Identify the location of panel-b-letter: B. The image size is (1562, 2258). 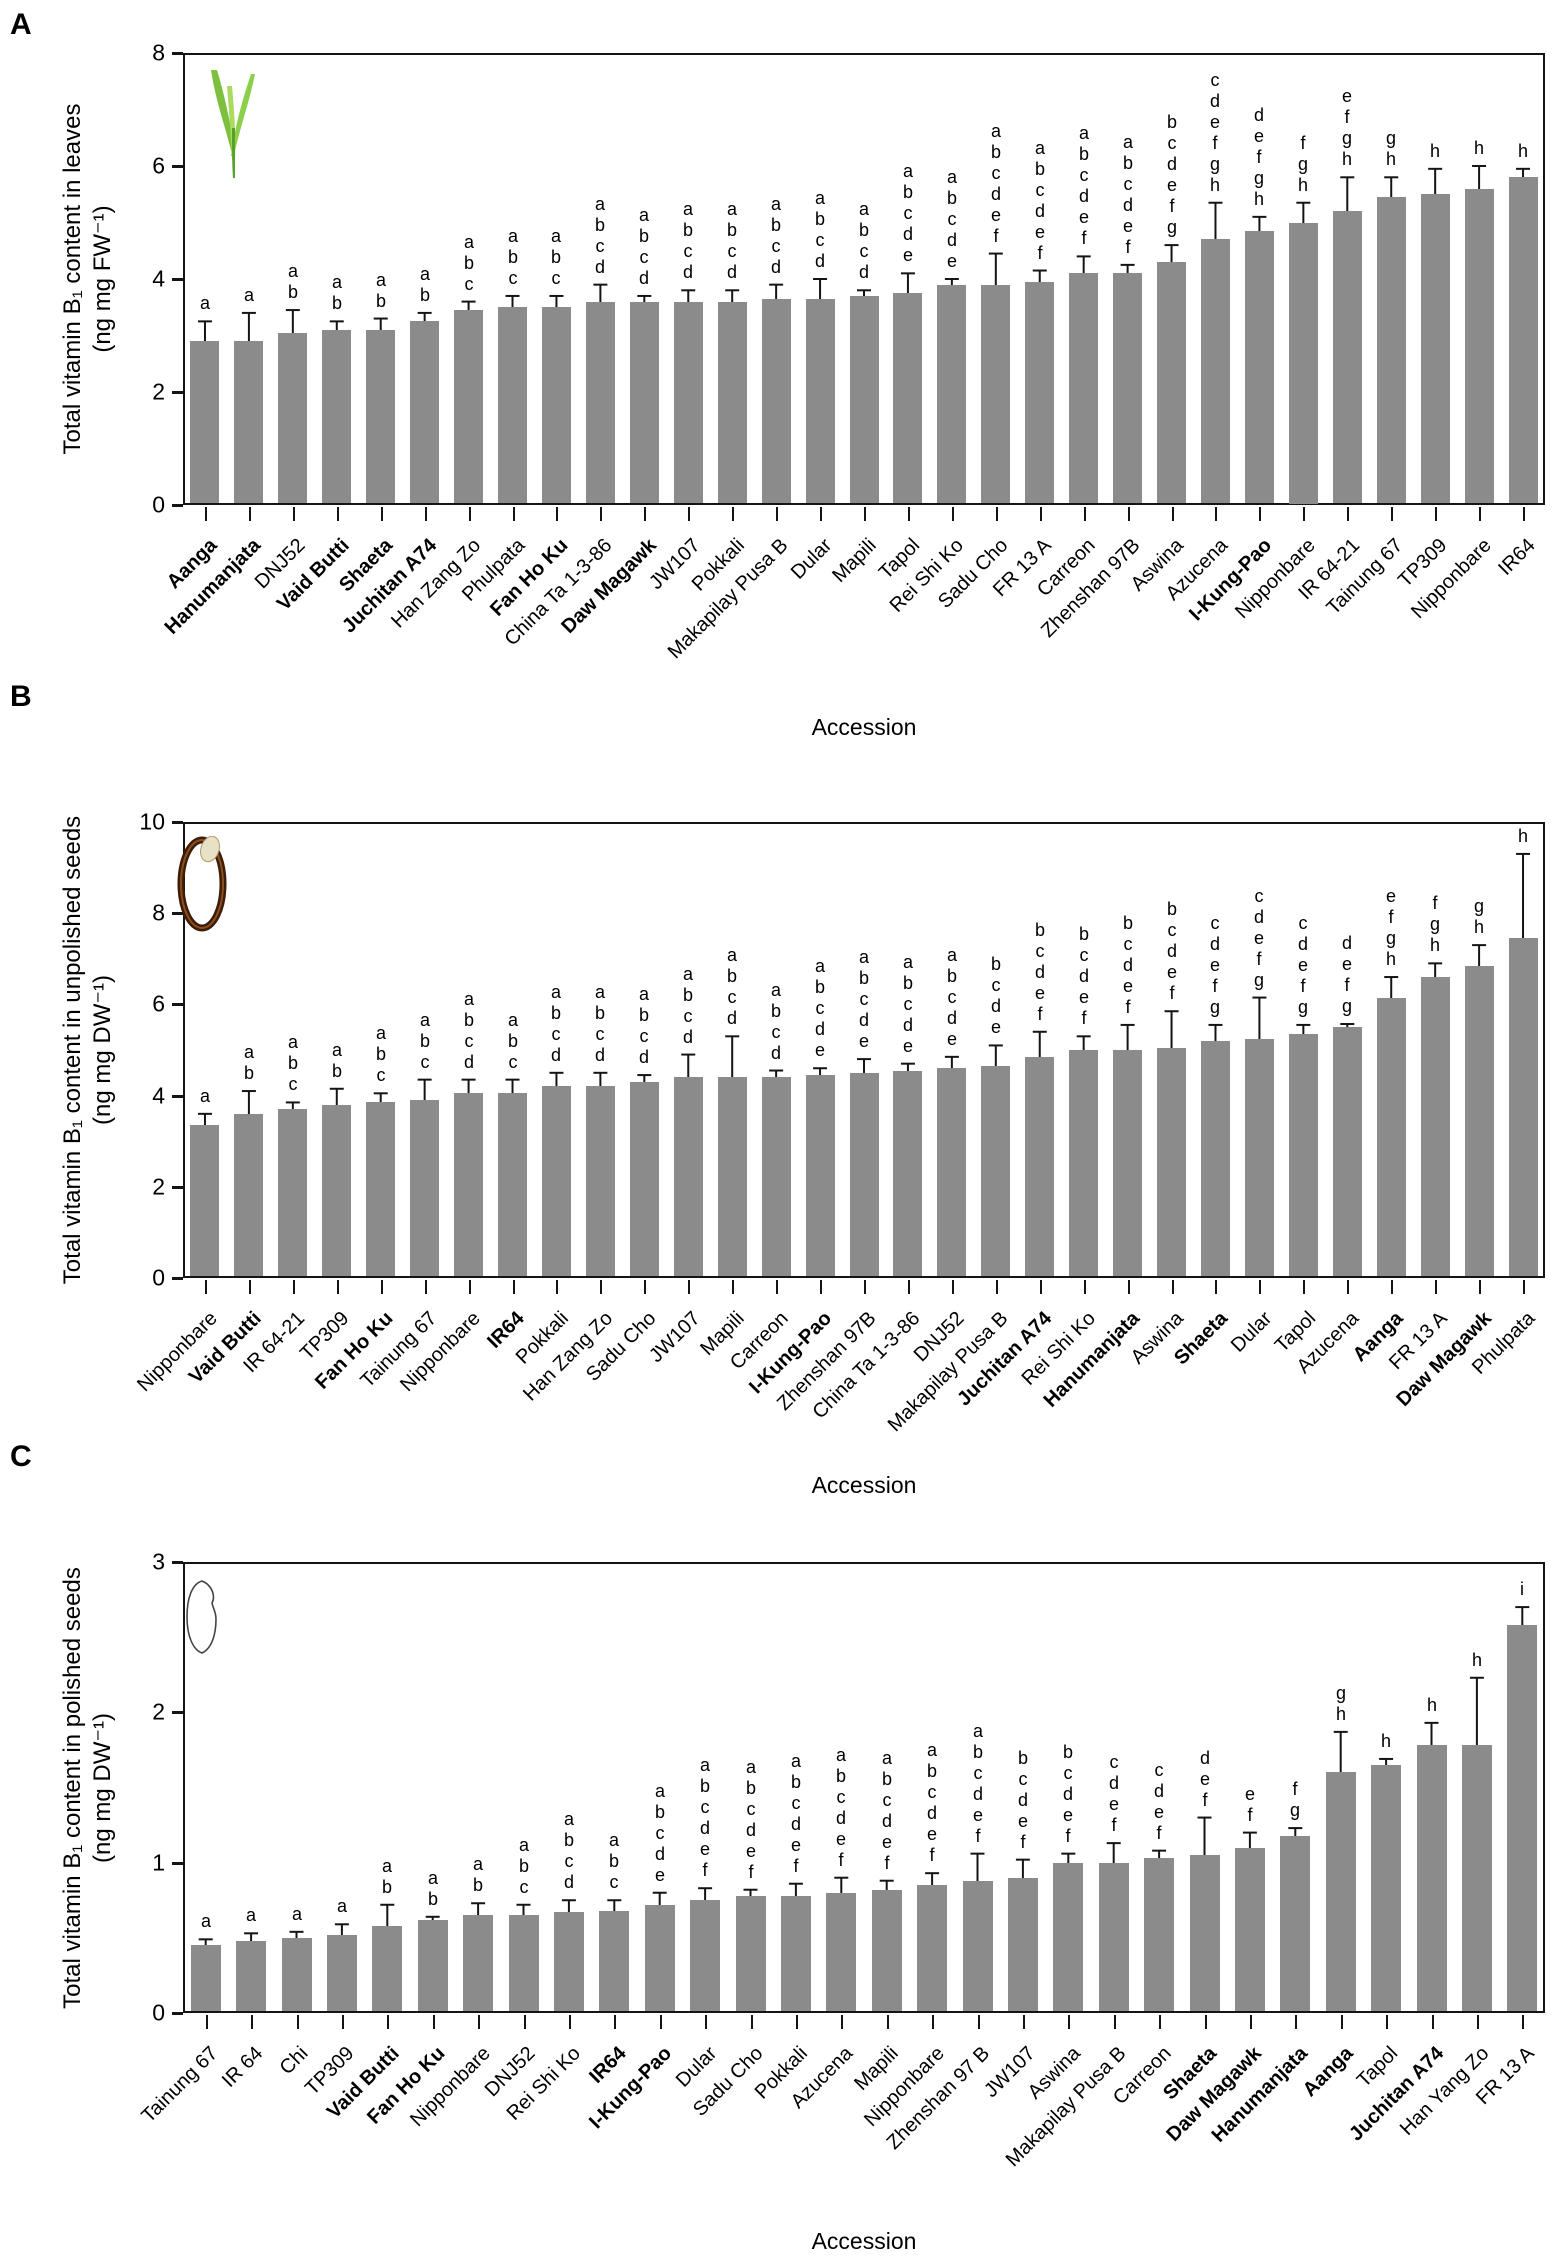
(21, 696).